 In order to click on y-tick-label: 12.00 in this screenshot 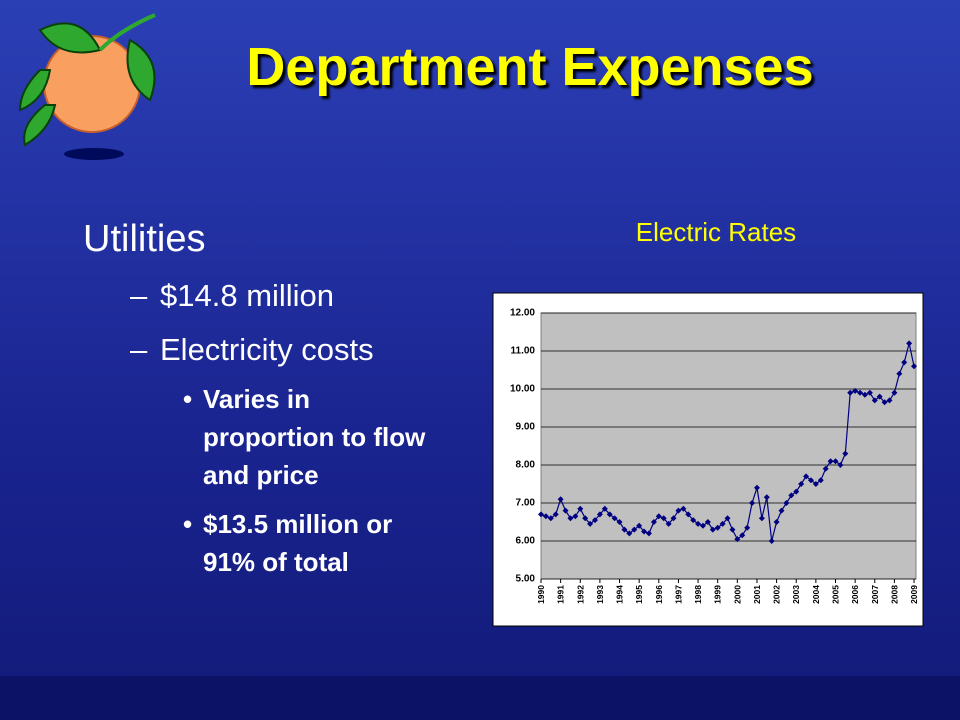, I will do `click(522, 313)`.